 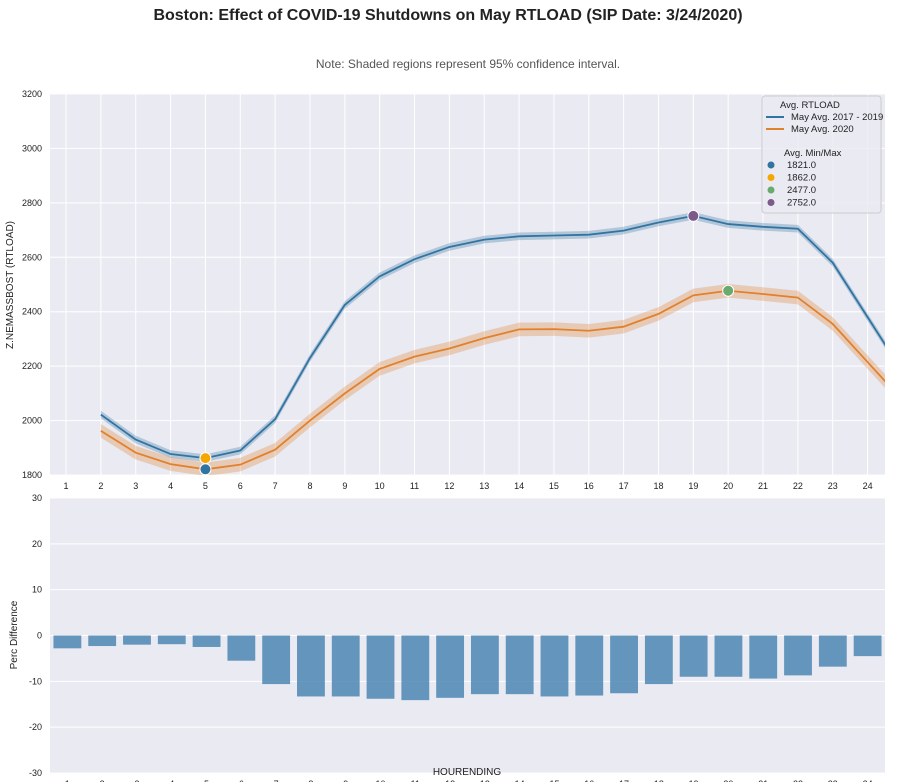 I want to click on bottom-x-axis-label: HOURENDING, so click(x=467, y=772).